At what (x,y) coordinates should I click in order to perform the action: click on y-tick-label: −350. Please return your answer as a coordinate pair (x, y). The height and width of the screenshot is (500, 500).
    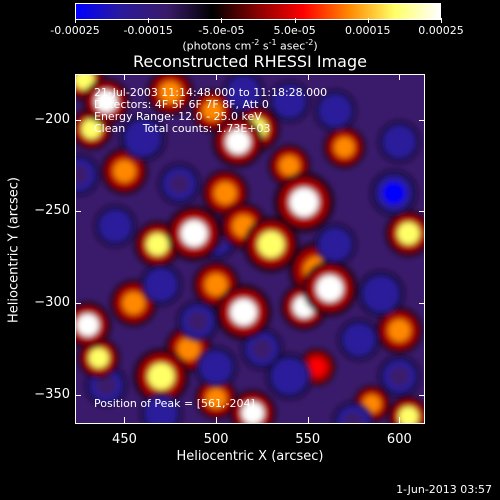
    Looking at the image, I should click on (52, 394).